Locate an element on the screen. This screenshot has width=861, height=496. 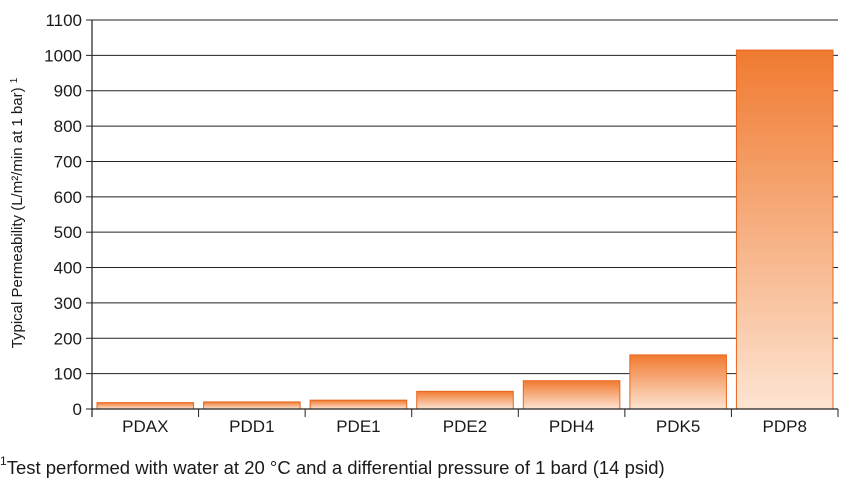
x-tick-label-pdh4: PDH4 is located at coordinates (571, 426).